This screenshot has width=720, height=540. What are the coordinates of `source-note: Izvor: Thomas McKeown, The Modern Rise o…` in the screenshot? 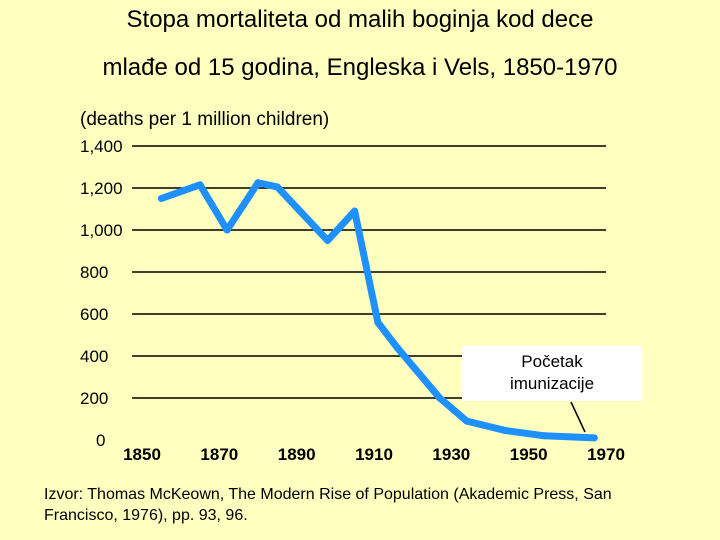 It's located at (328, 505).